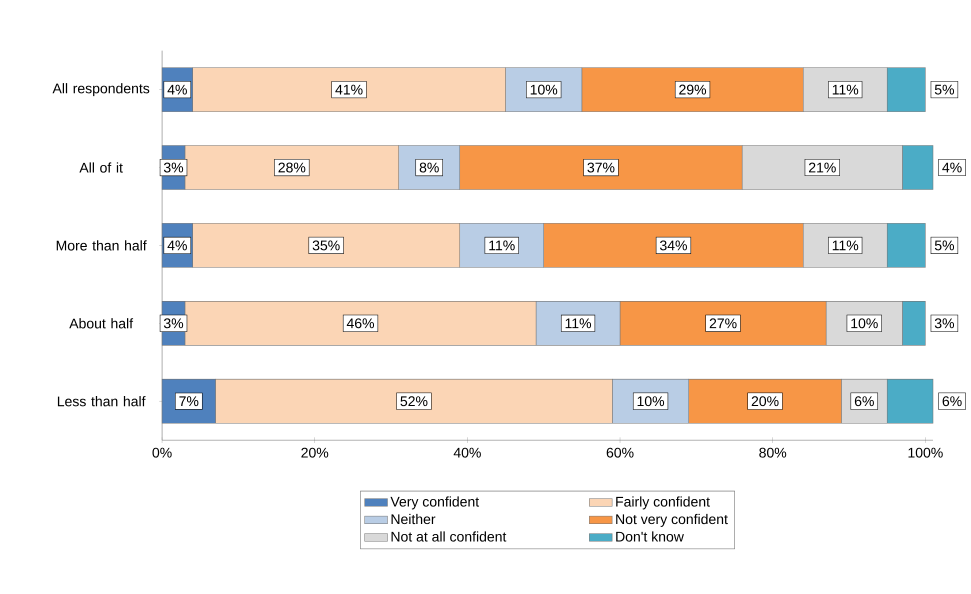 The image size is (971, 594). I want to click on x-tick-label: 20%, so click(314, 453).